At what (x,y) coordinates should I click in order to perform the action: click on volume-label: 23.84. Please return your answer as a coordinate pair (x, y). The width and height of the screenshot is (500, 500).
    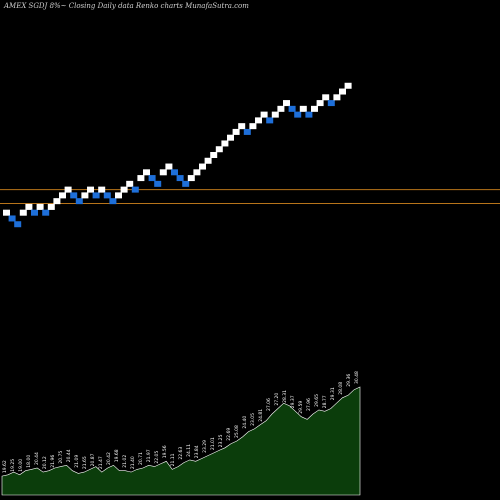
    Looking at the image, I should click on (197, 451).